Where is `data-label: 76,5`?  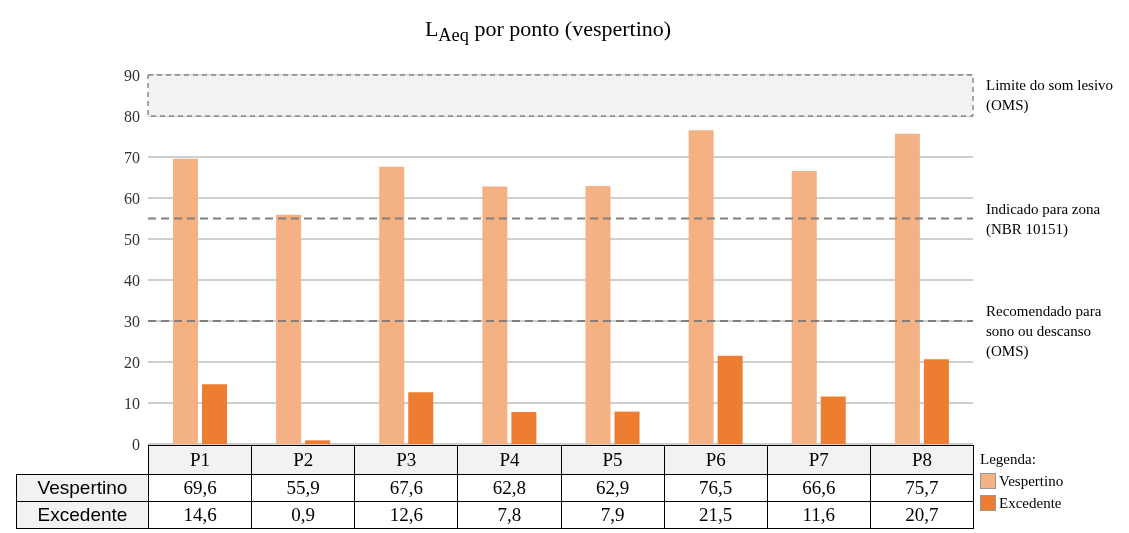 data-label: 76,5 is located at coordinates (716, 488).